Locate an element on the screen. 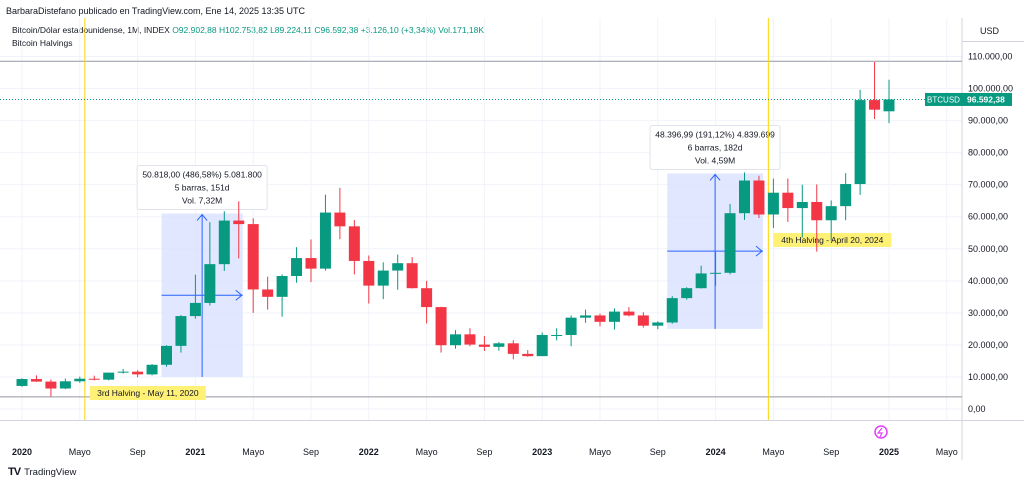 The height and width of the screenshot is (486, 1024). time-tick-label: 2021 is located at coordinates (195, 452).